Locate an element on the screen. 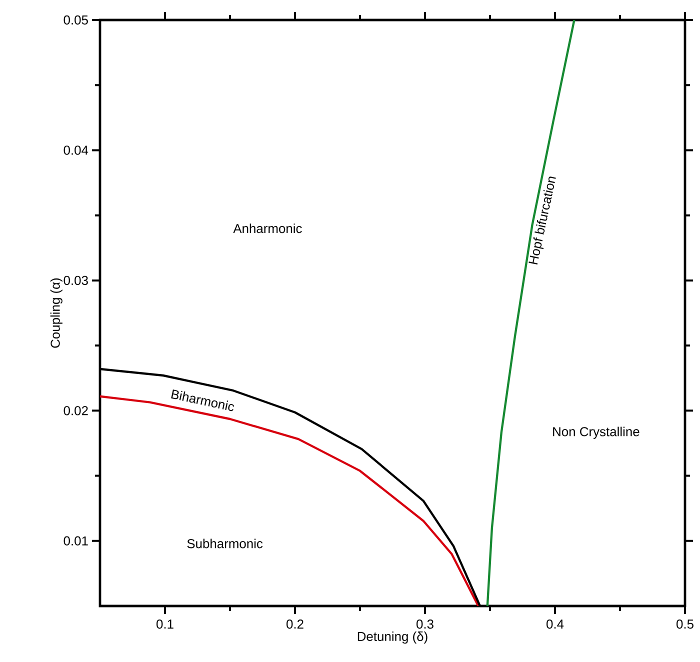  x-tick-label: 0.5 is located at coordinates (685, 624).